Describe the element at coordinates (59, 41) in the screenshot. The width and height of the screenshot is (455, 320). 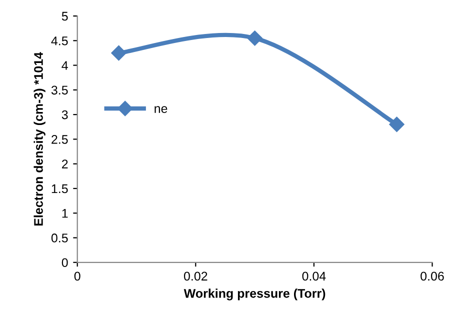
I see `y-tick-label: 4.5` at that location.